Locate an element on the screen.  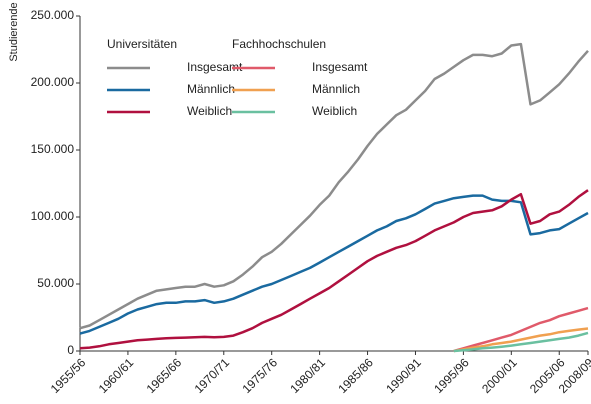
y-tick-label: 100.000 is located at coordinates (53, 216).